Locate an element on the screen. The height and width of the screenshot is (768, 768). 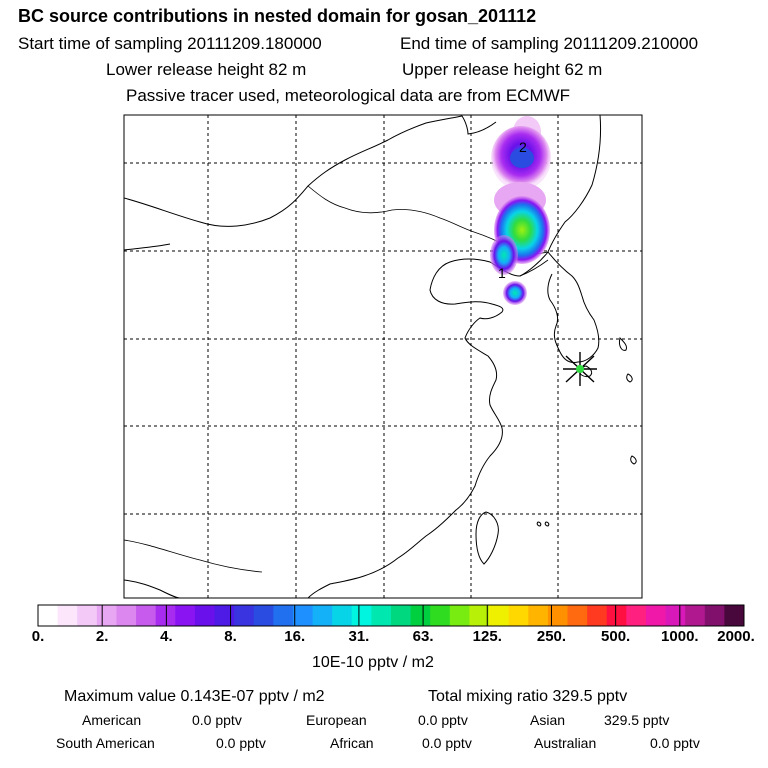
upper-release-height: Upper release height 62 m is located at coordinates (502, 69).